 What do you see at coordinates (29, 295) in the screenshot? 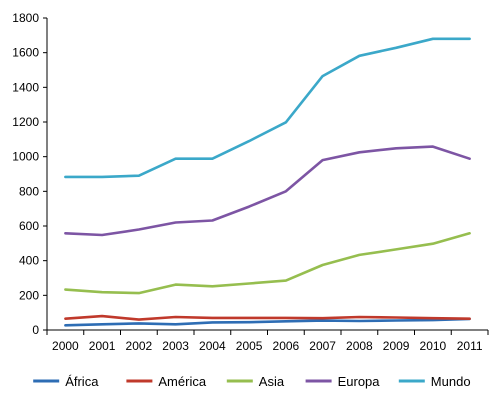
I see `y-tick-label: 200` at bounding box center [29, 295].